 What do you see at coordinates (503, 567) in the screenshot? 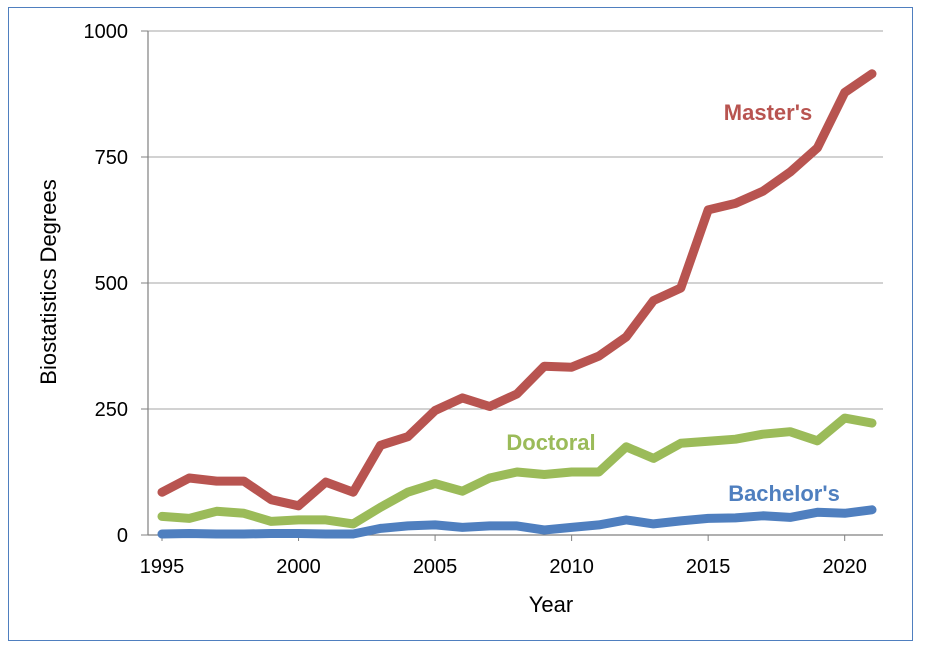
I see `x-tick-labels: 1995 2000 2005 2010 2015 2020` at bounding box center [503, 567].